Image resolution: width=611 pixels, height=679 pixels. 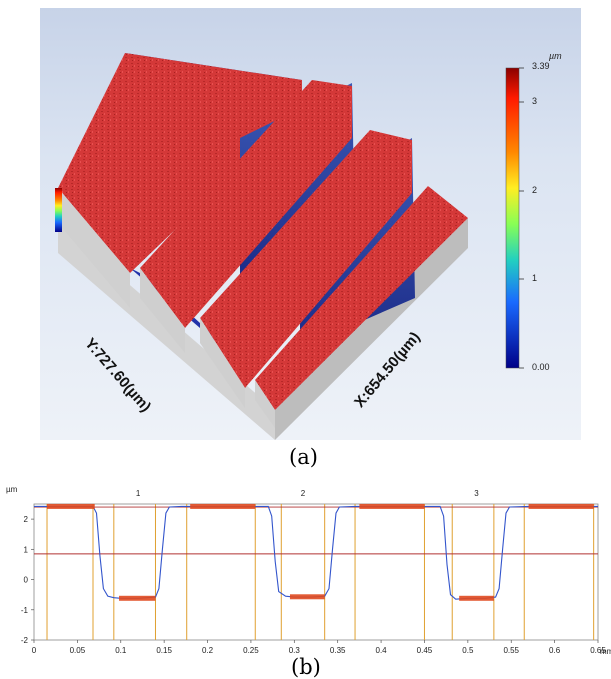 I want to click on colorbar-max-label: 3.39, so click(x=541, y=66).